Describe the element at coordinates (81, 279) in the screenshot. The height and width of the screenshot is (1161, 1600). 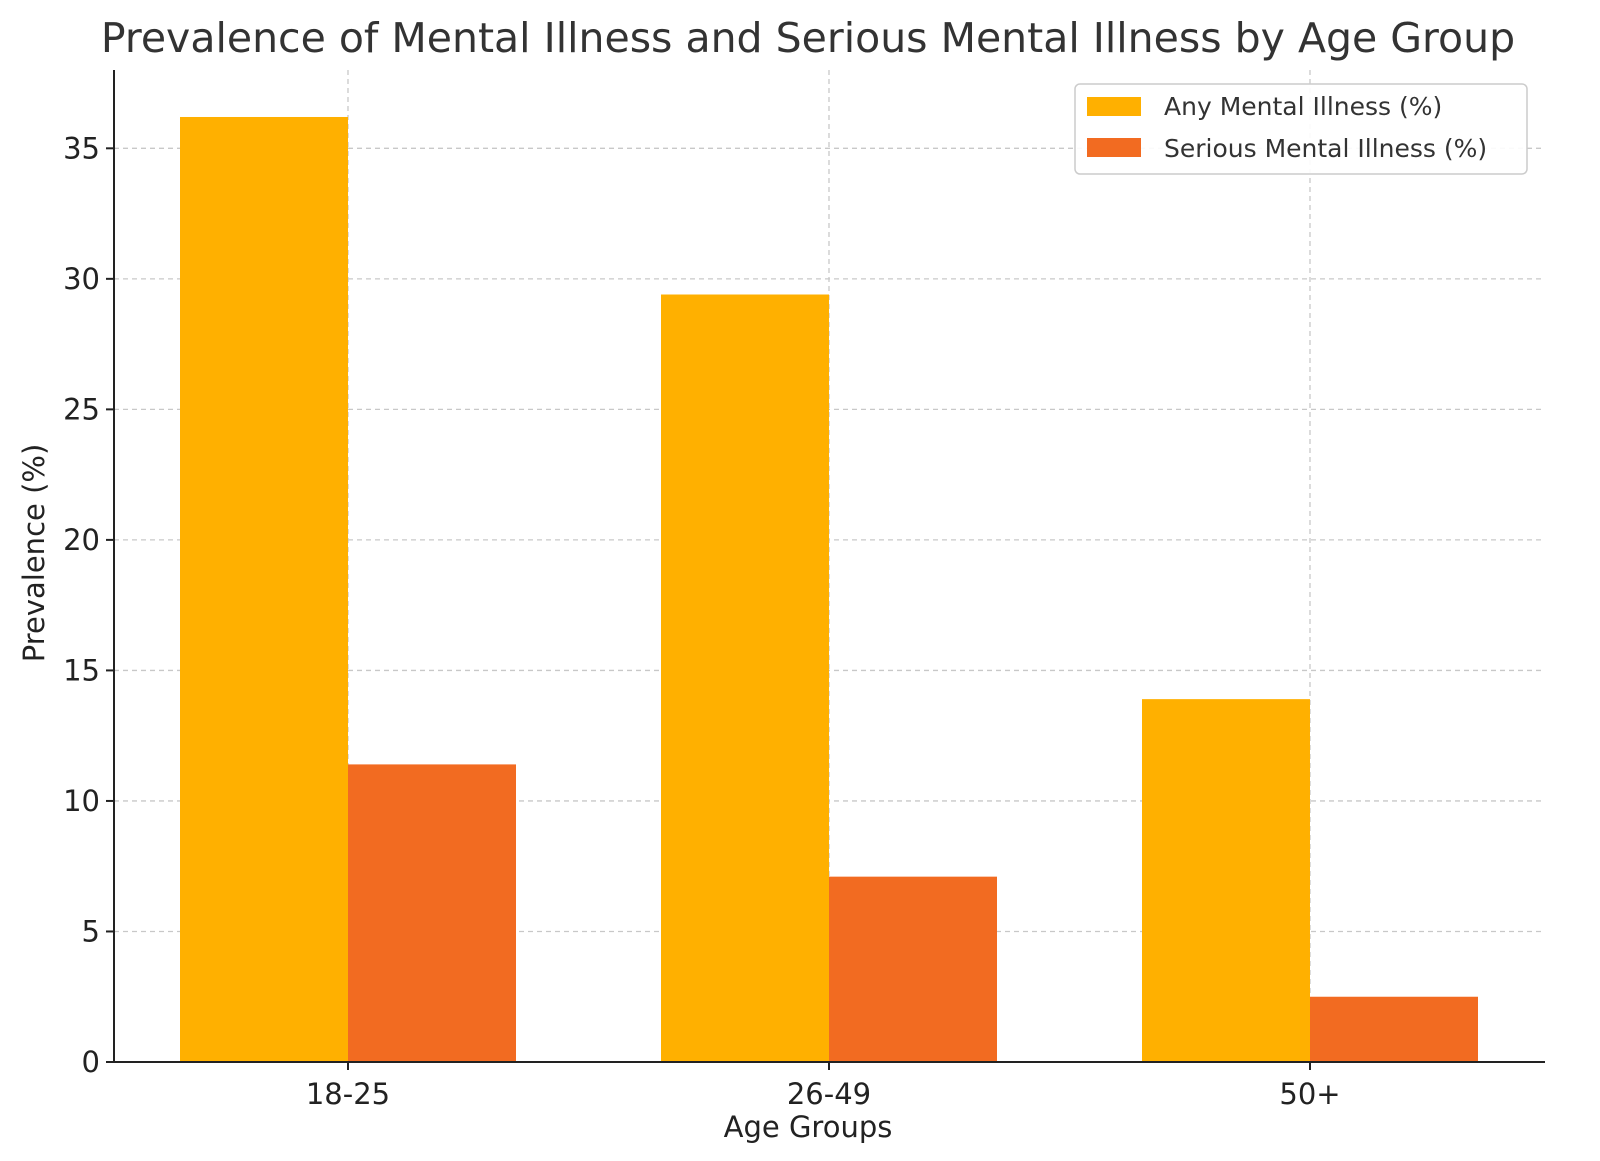
I see `y-tick-label-30: 30` at that location.